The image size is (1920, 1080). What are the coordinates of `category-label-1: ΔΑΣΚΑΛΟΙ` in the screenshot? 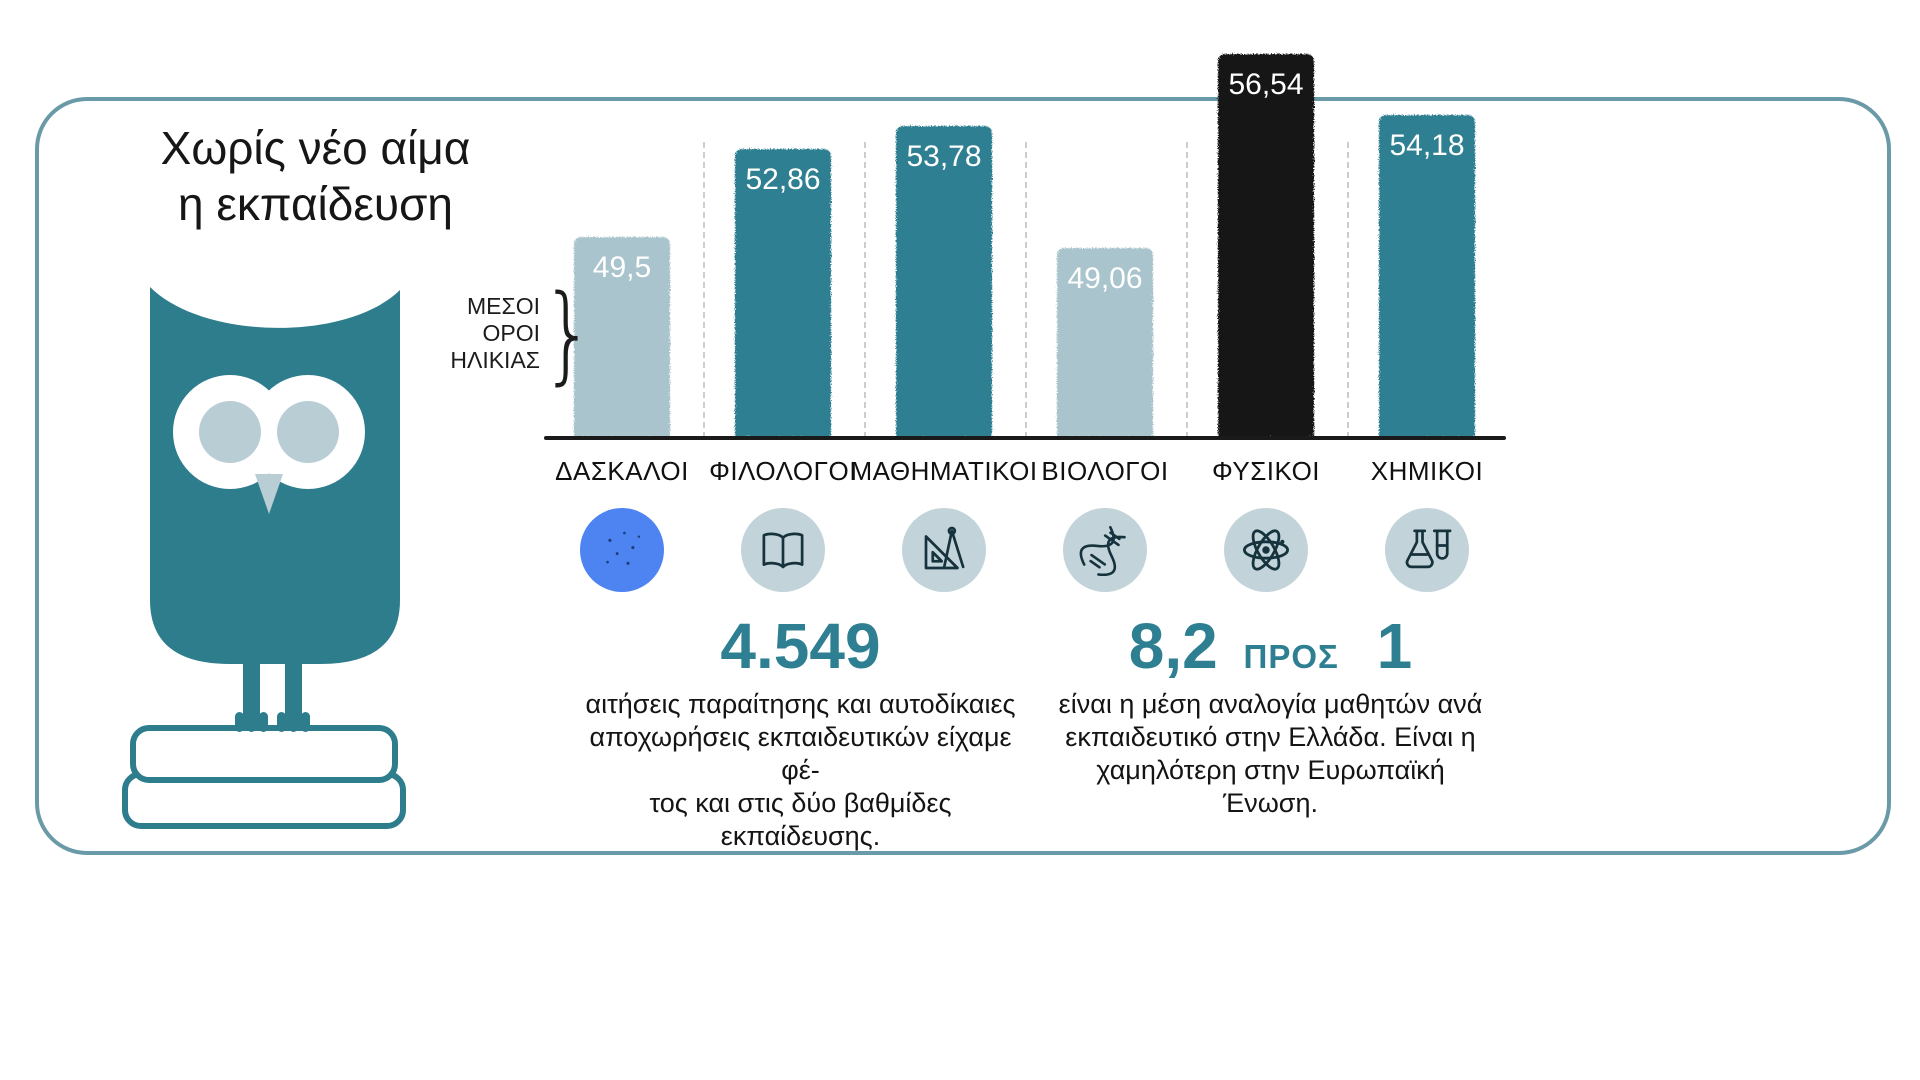 It's located at (622, 471).